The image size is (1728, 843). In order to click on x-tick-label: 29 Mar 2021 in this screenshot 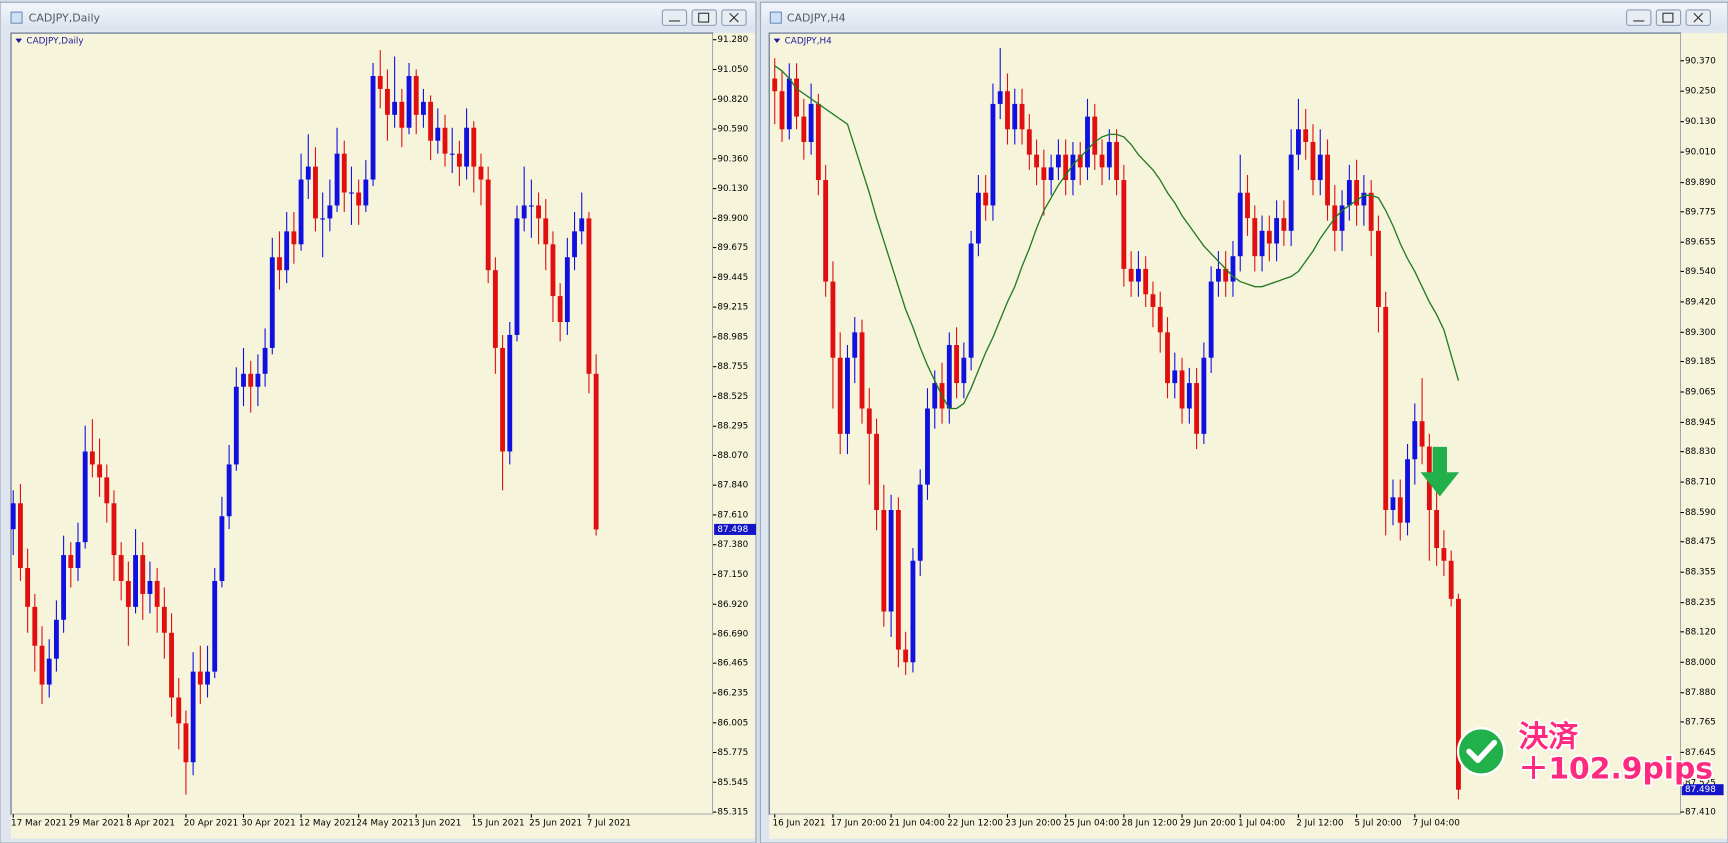, I will do `click(97, 824)`.